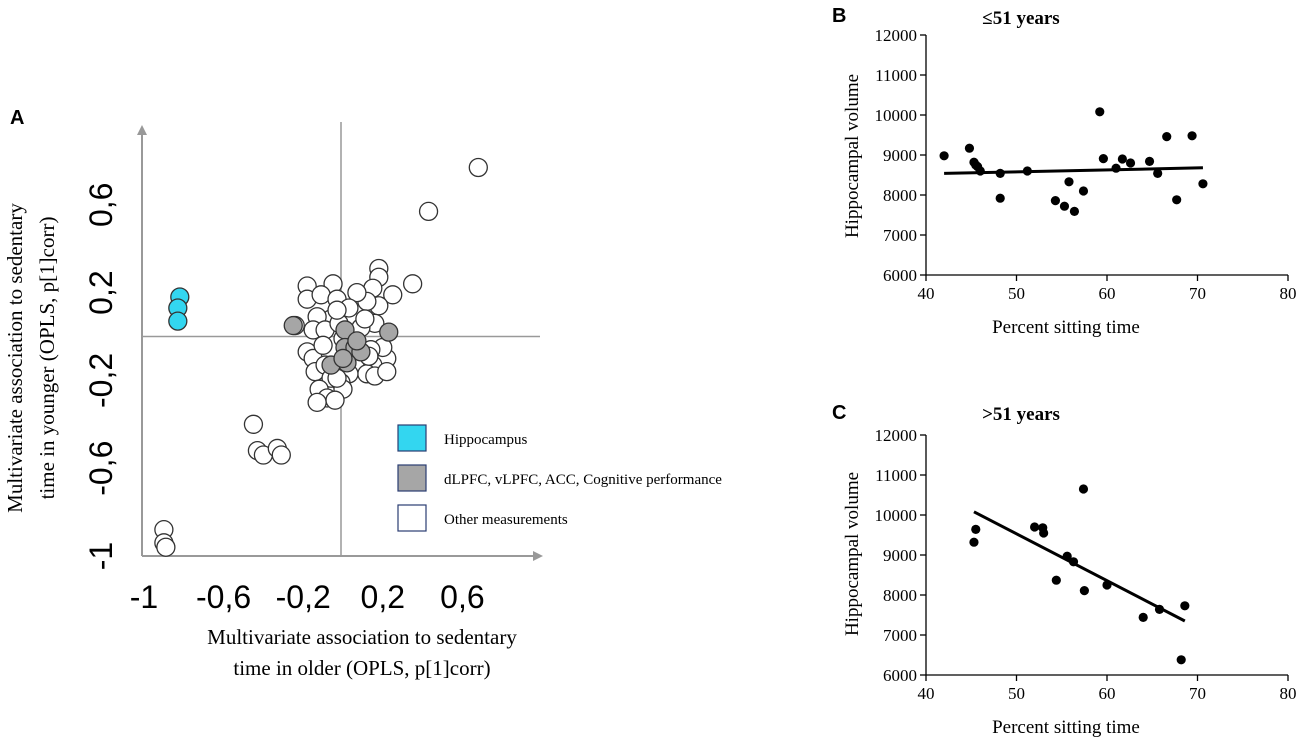 Image resolution: width=1300 pixels, height=742 pixels. I want to click on y-tick-label-b: 7000, so click(900, 235).